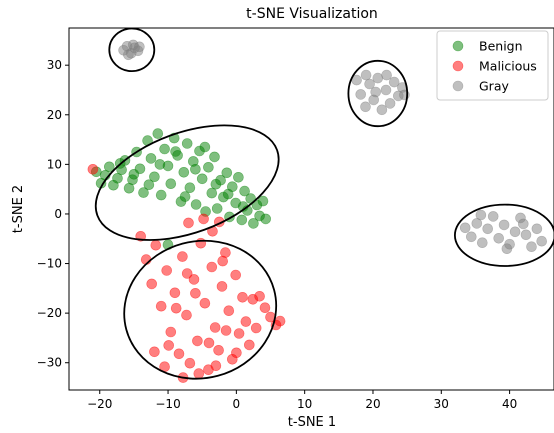  Describe the element at coordinates (58, 214) in the screenshot. I see `y-tick-label: 0` at that location.